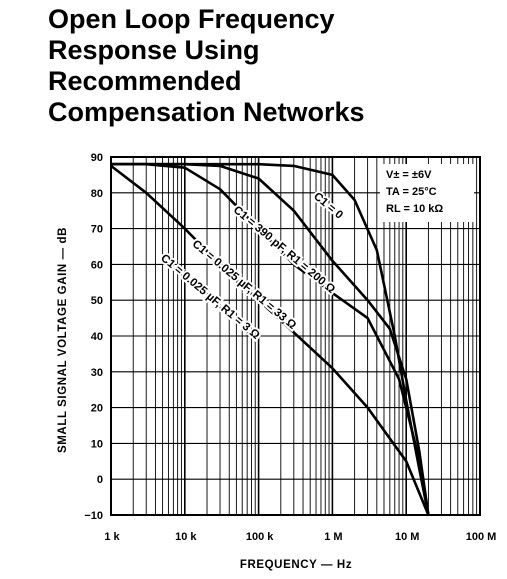  What do you see at coordinates (63, 340) in the screenshot?
I see `y-axis-label: SMALL SIGNAL VOLTAGE GAIN — dB` at bounding box center [63, 340].